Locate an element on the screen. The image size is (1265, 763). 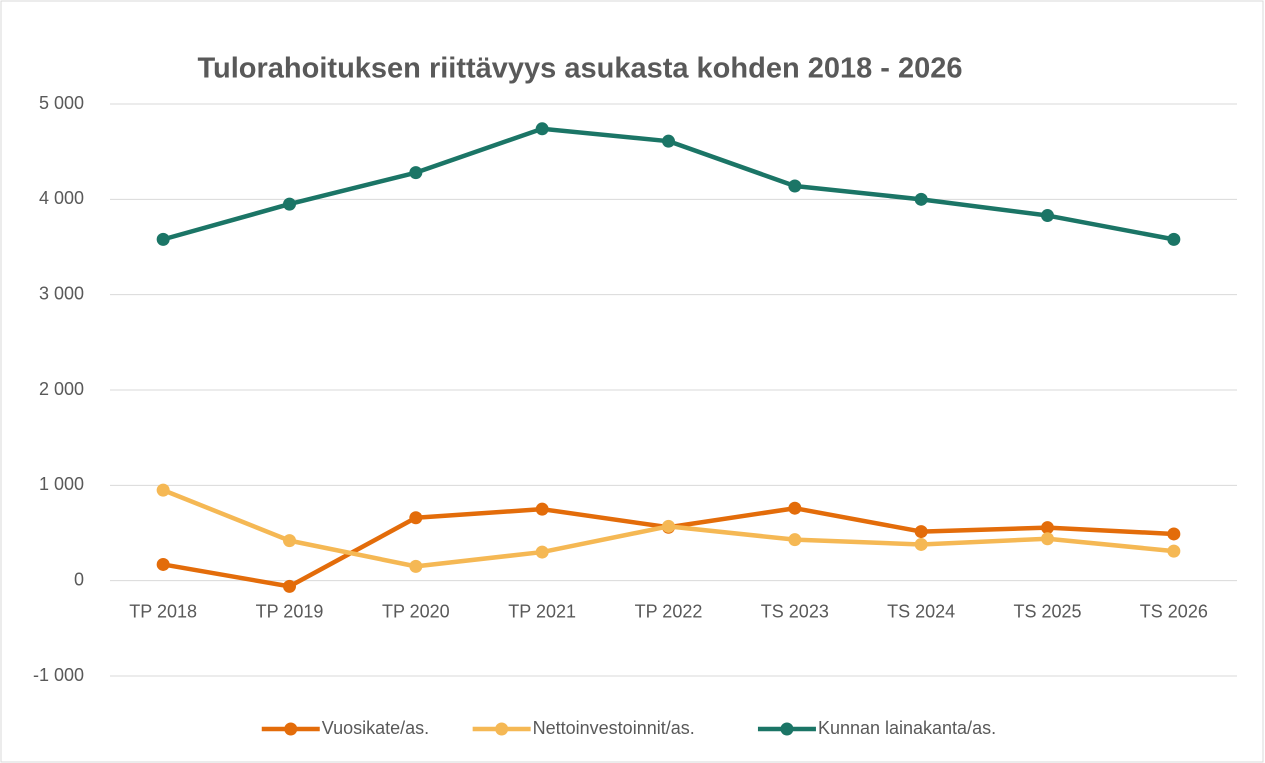
legend-label: Kunnan lainakanta/as. is located at coordinates (907, 728).